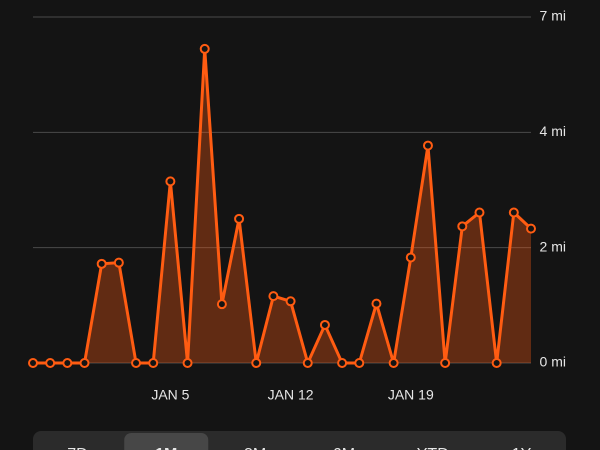 Image resolution: width=600 pixels, height=450 pixels. What do you see at coordinates (166, 441) in the screenshot?
I see `tab-selected` at bounding box center [166, 441].